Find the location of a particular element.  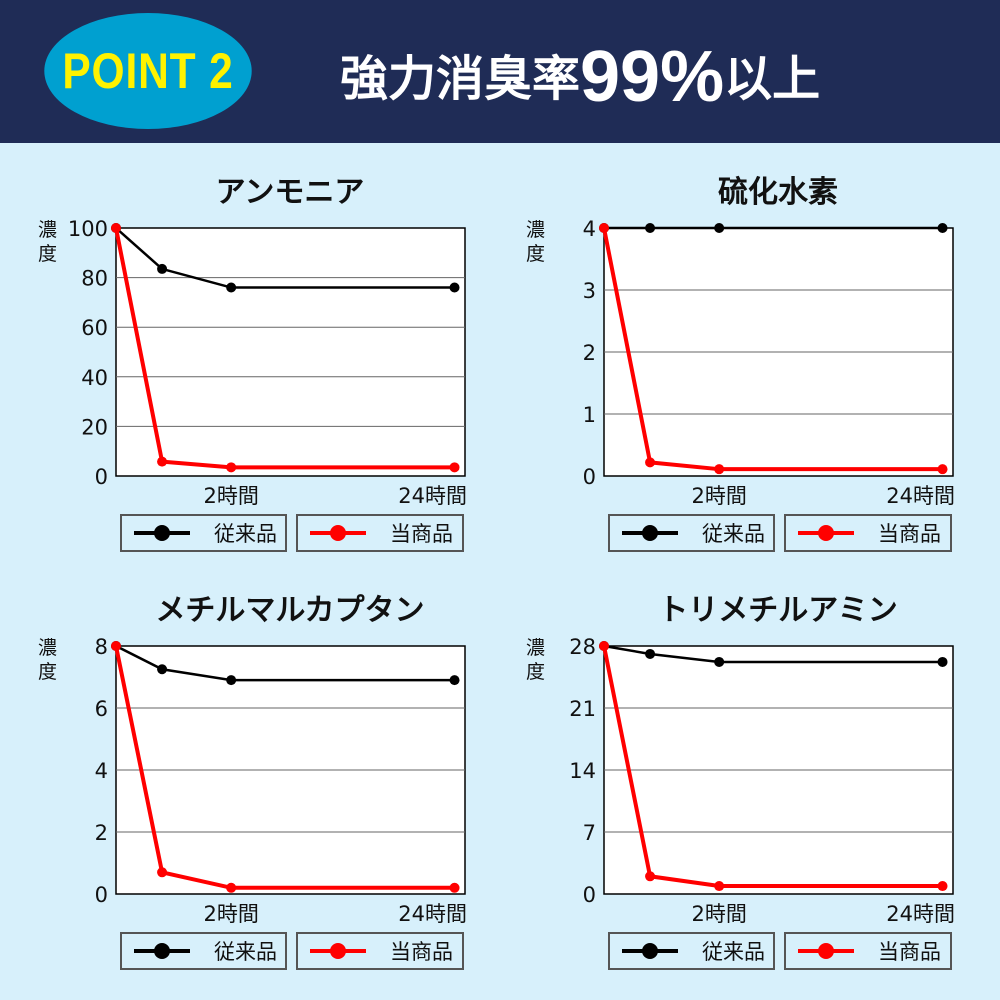

y-tick-label: 100 is located at coordinates (88, 229).